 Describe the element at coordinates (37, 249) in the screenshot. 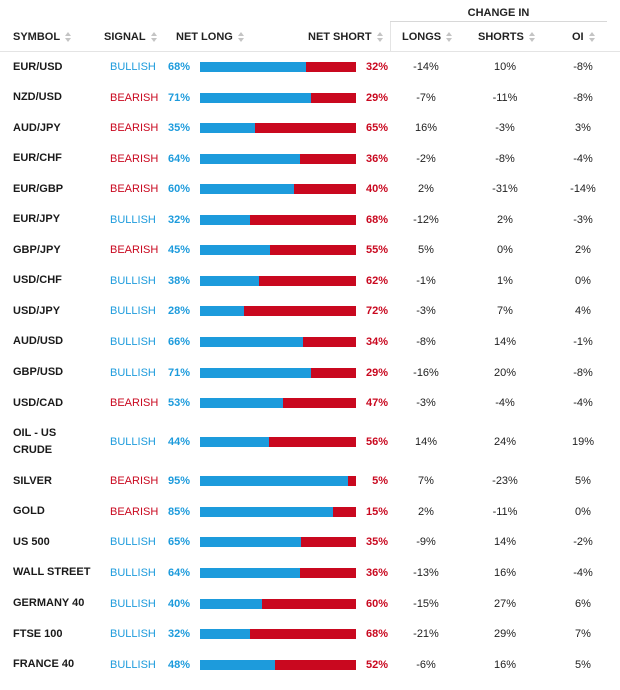

I see `symbol-cell: GBP/JPY` at that location.